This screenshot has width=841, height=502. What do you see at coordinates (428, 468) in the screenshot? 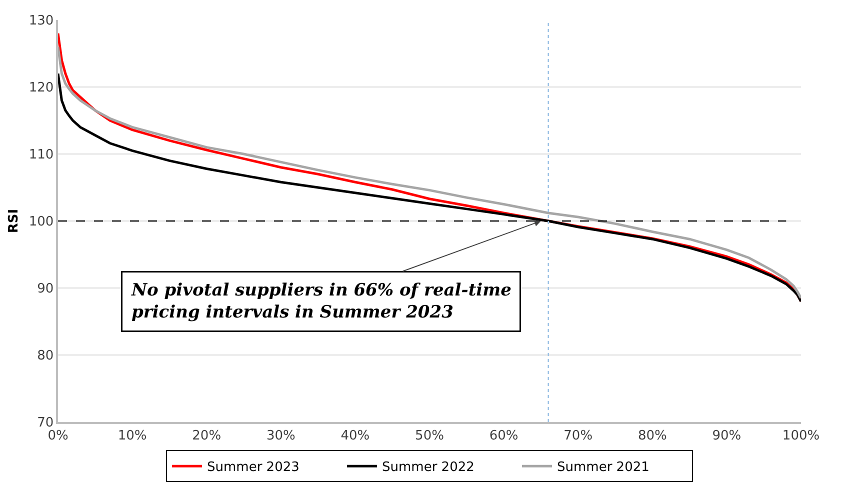
I see `legend-label: Summer 2022` at bounding box center [428, 468].